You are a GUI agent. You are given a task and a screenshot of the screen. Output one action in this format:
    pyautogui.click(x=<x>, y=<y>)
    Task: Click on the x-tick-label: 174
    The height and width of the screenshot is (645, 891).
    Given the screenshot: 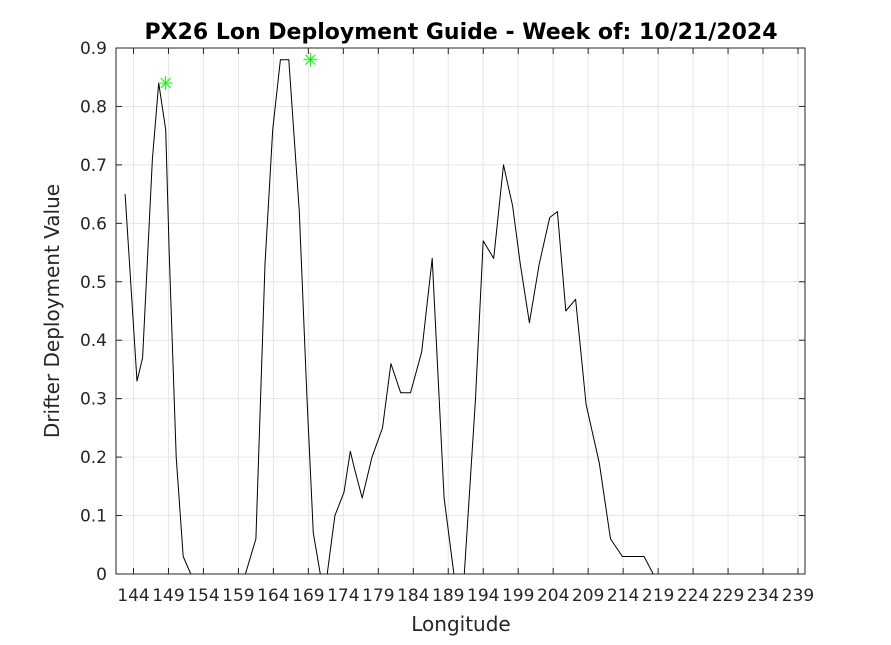 What is the action you would take?
    pyautogui.click(x=343, y=596)
    